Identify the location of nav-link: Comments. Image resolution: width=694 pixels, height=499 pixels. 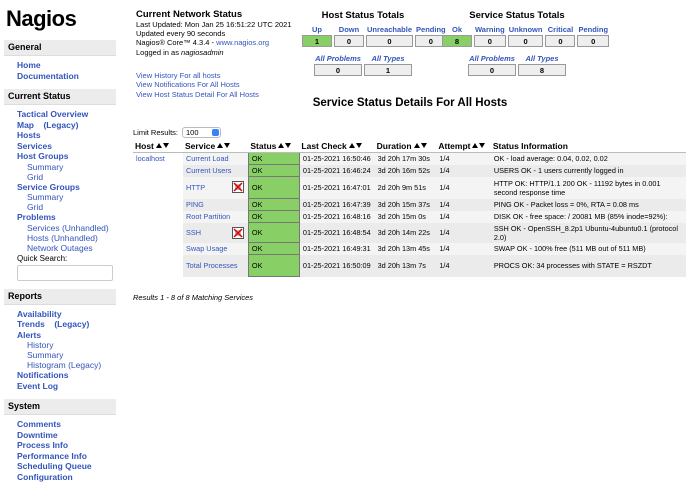
(39, 424).